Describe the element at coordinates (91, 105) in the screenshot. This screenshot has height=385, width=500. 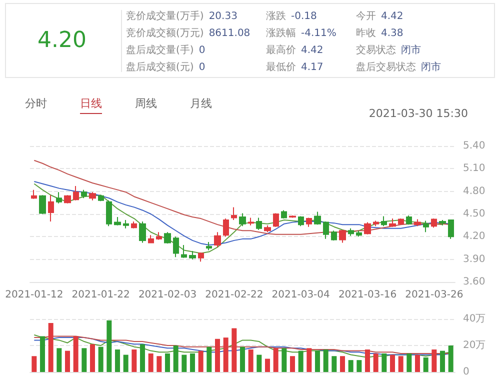
I see `text: 日线` at that location.